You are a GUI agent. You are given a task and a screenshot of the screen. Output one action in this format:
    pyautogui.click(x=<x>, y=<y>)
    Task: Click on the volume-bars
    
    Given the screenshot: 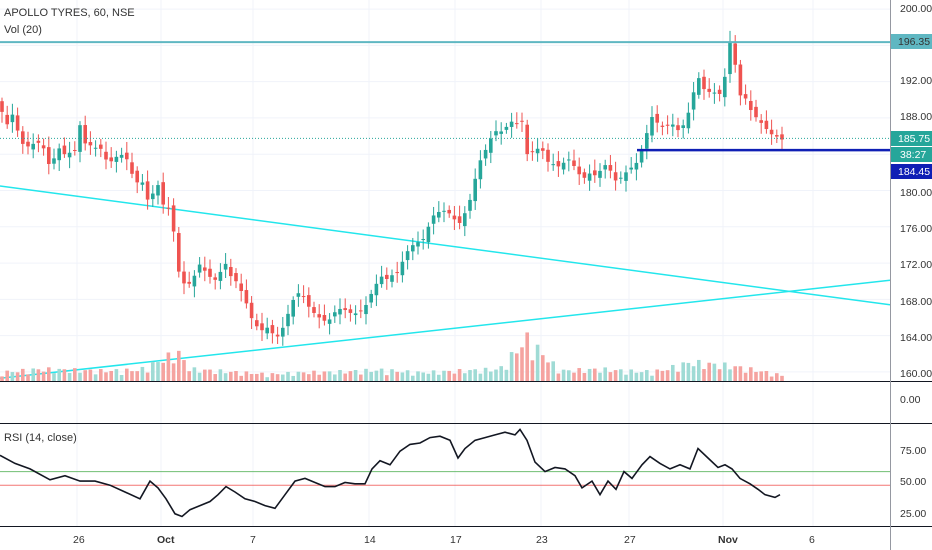 What is the action you would take?
    pyautogui.click(x=392, y=356)
    